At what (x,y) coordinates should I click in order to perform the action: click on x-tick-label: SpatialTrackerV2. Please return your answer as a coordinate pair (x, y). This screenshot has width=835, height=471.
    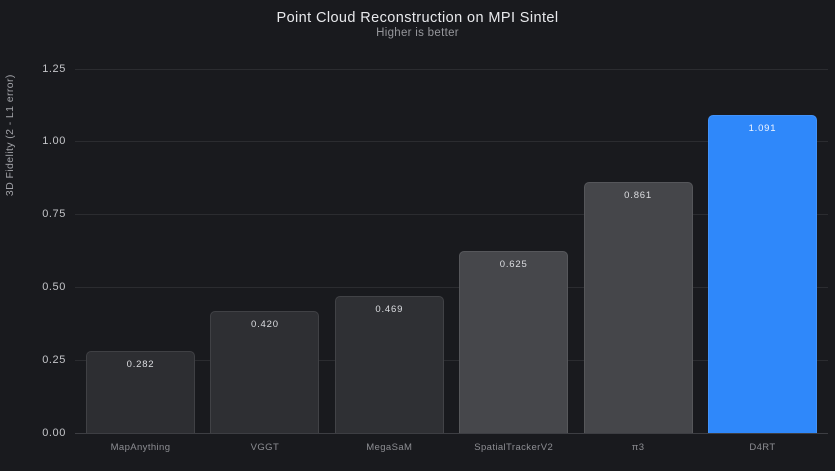
    Looking at the image, I should click on (514, 447).